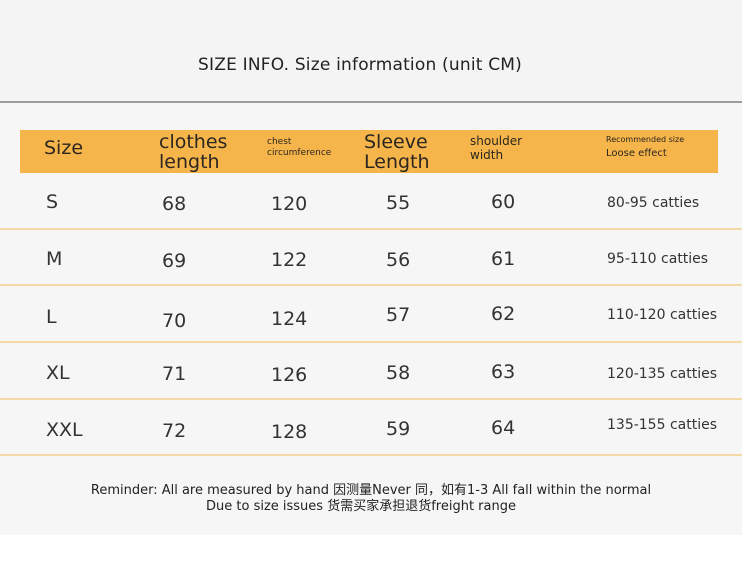 Image resolution: width=742 pixels, height=564 pixels. What do you see at coordinates (361, 506) in the screenshot?
I see `reminder-line-2: Due to size issues 货需买家承担退货freight range` at bounding box center [361, 506].